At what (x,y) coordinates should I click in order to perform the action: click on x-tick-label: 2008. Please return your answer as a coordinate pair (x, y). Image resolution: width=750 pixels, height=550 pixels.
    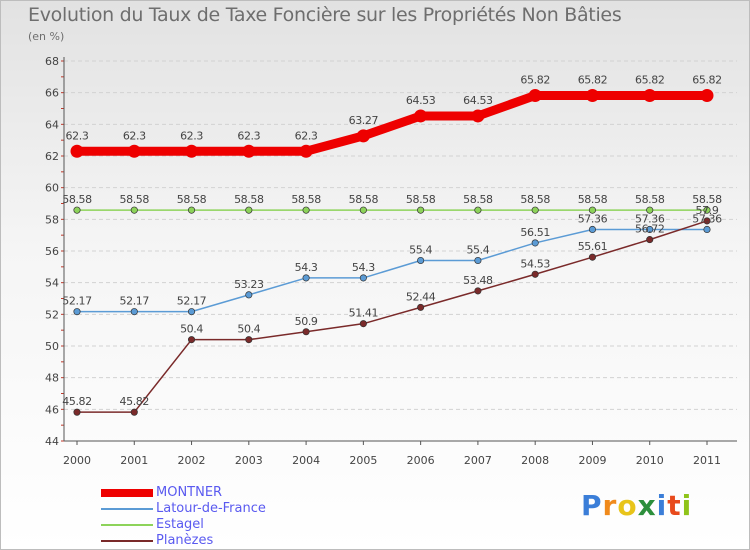
    Looking at the image, I should click on (535, 460).